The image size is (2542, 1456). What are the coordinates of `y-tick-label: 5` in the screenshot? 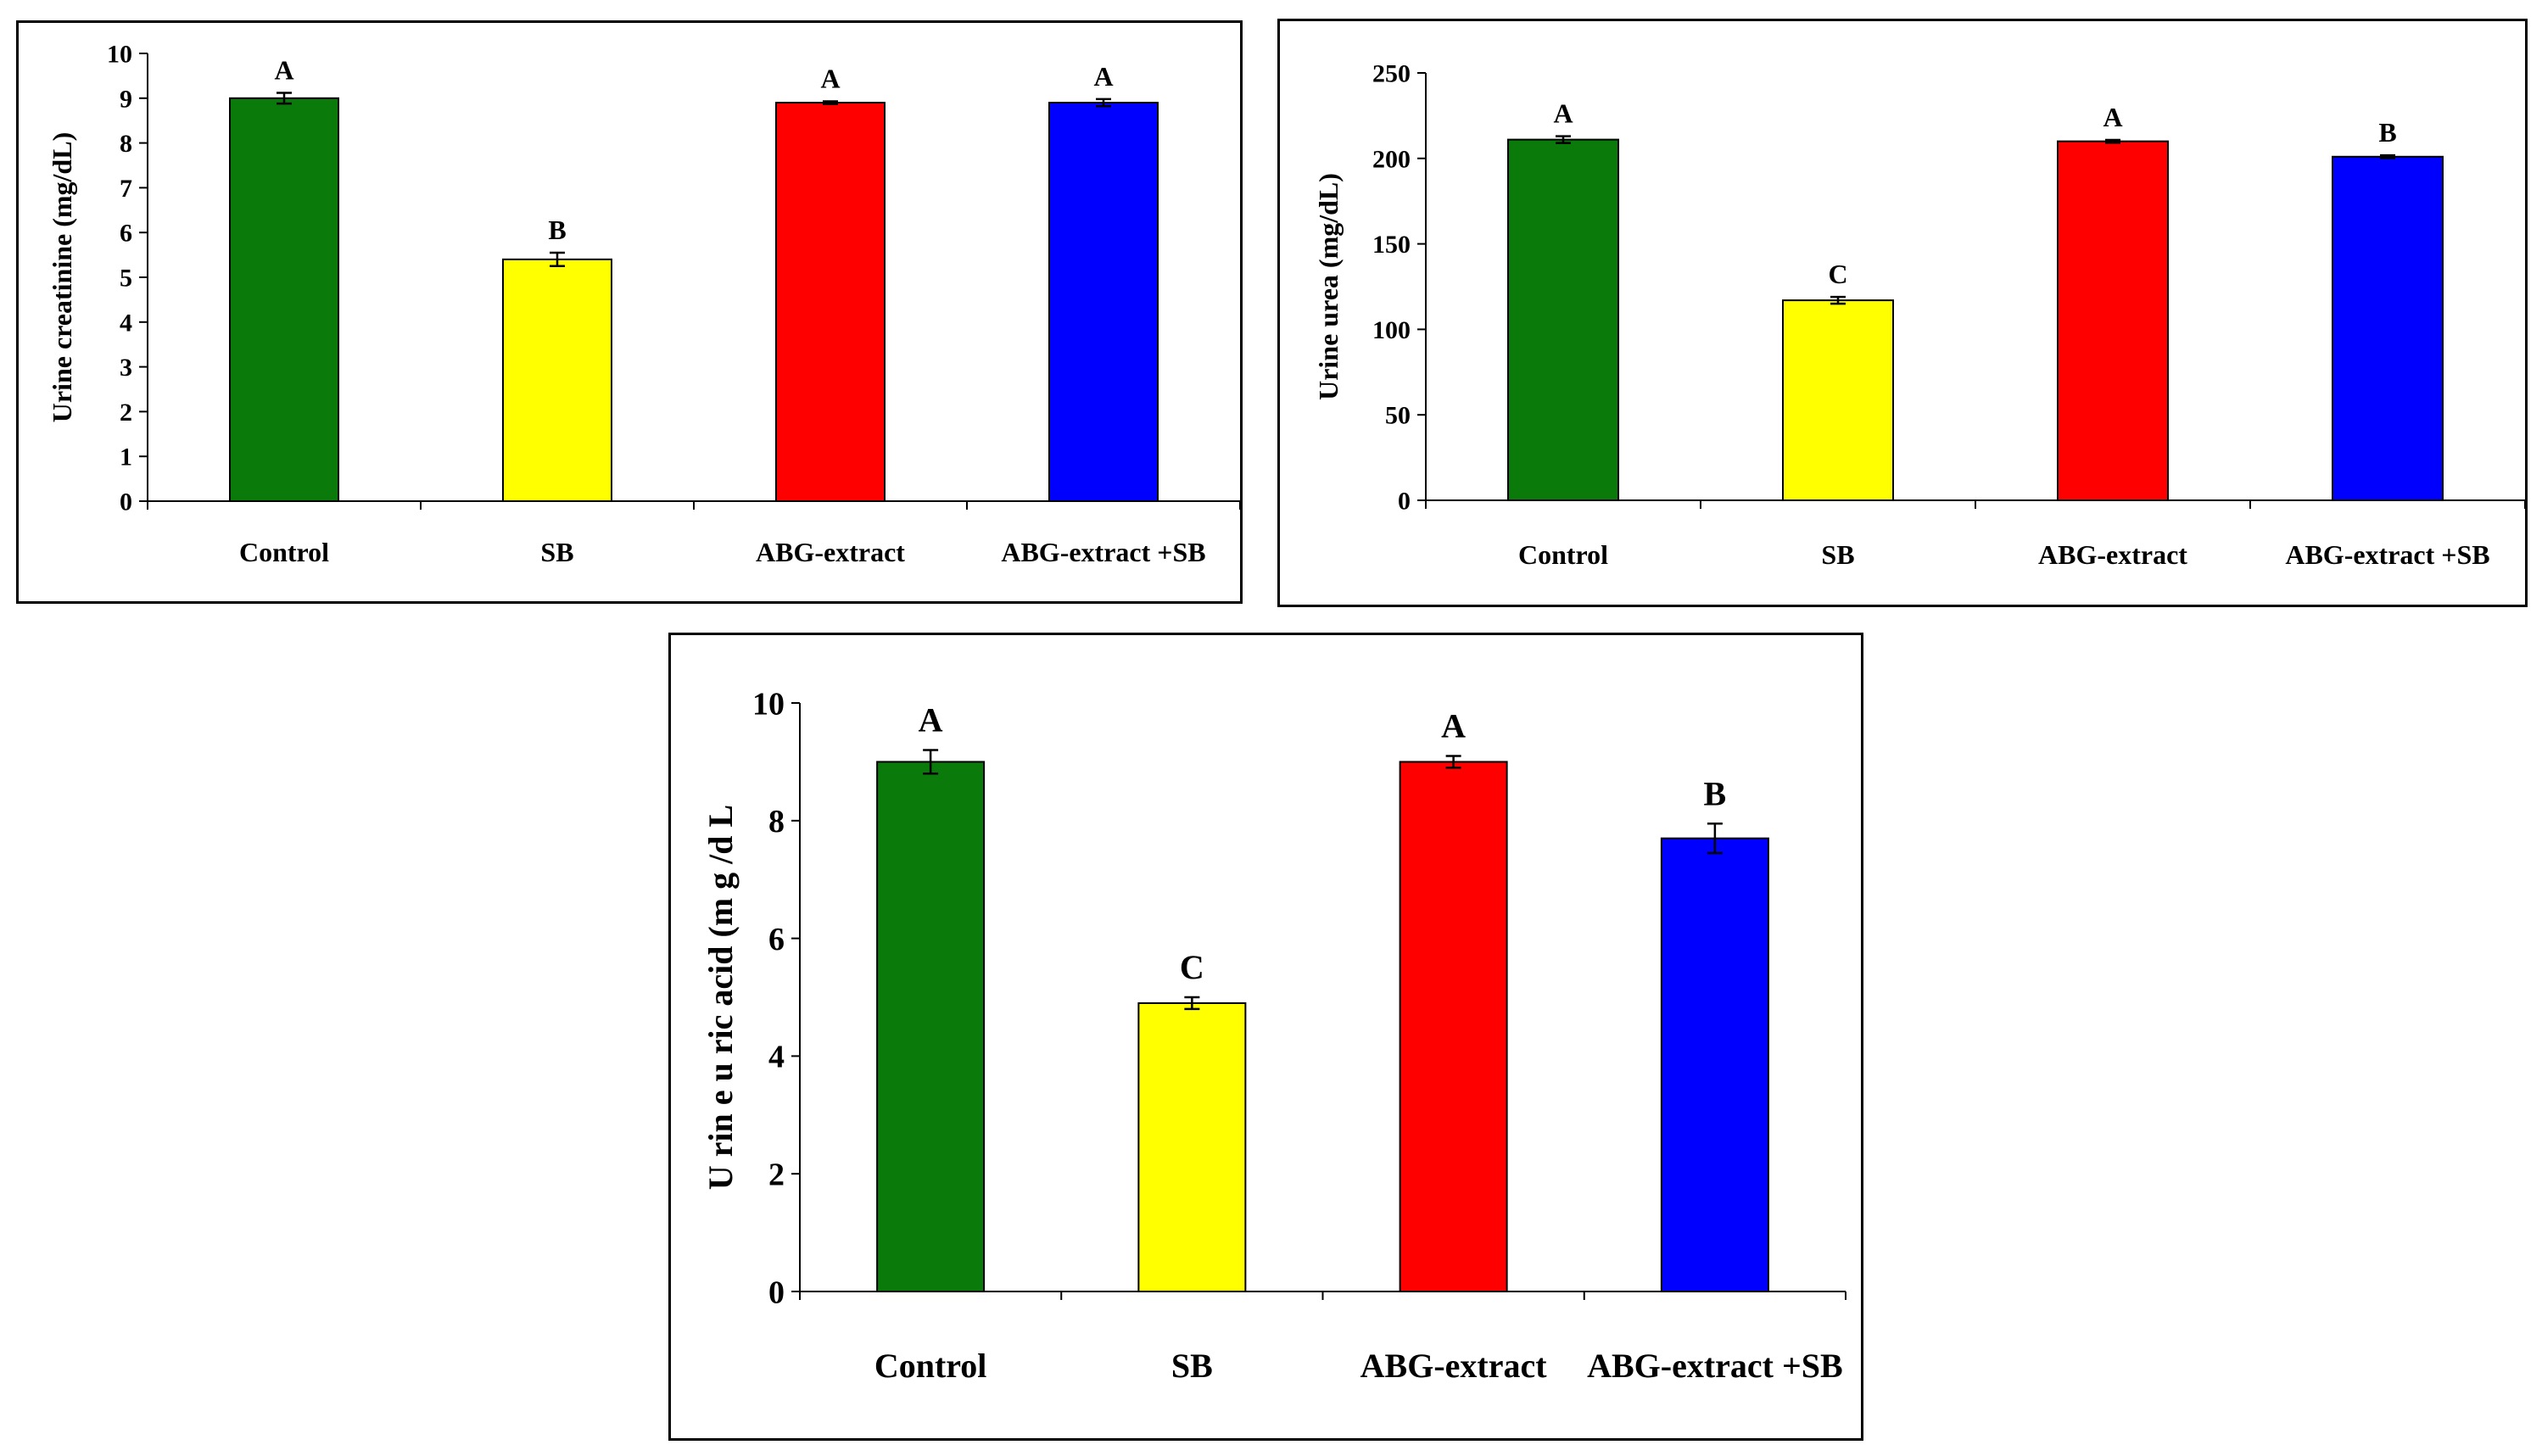 It's located at (126, 279).